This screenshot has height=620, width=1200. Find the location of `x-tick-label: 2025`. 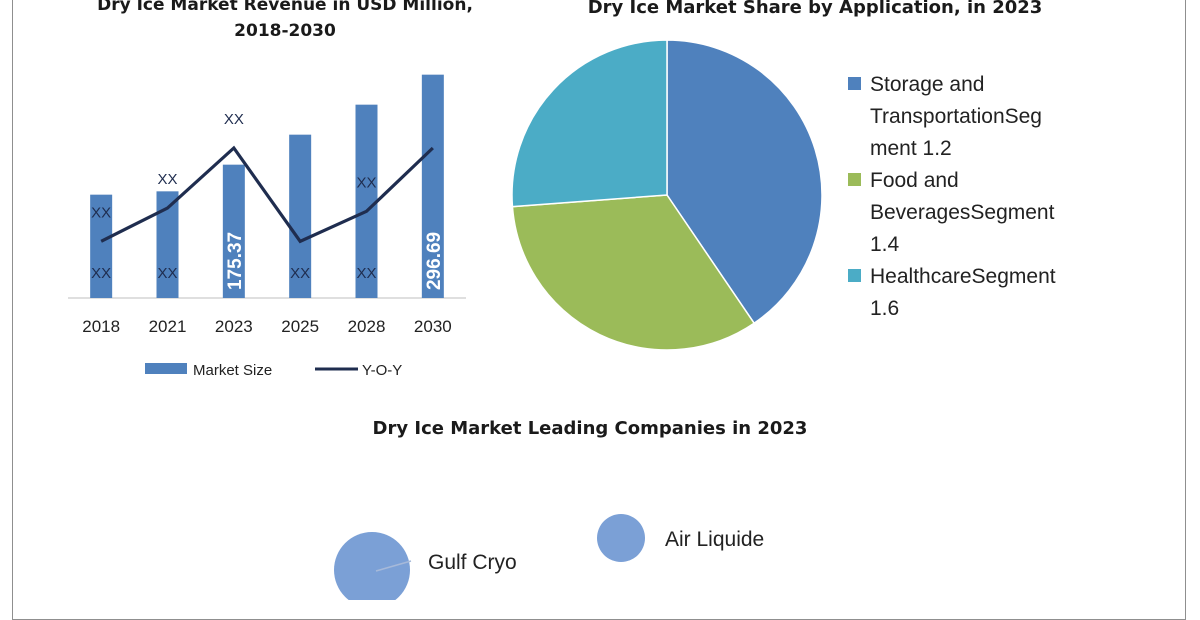

x-tick-label: 2025 is located at coordinates (300, 326).